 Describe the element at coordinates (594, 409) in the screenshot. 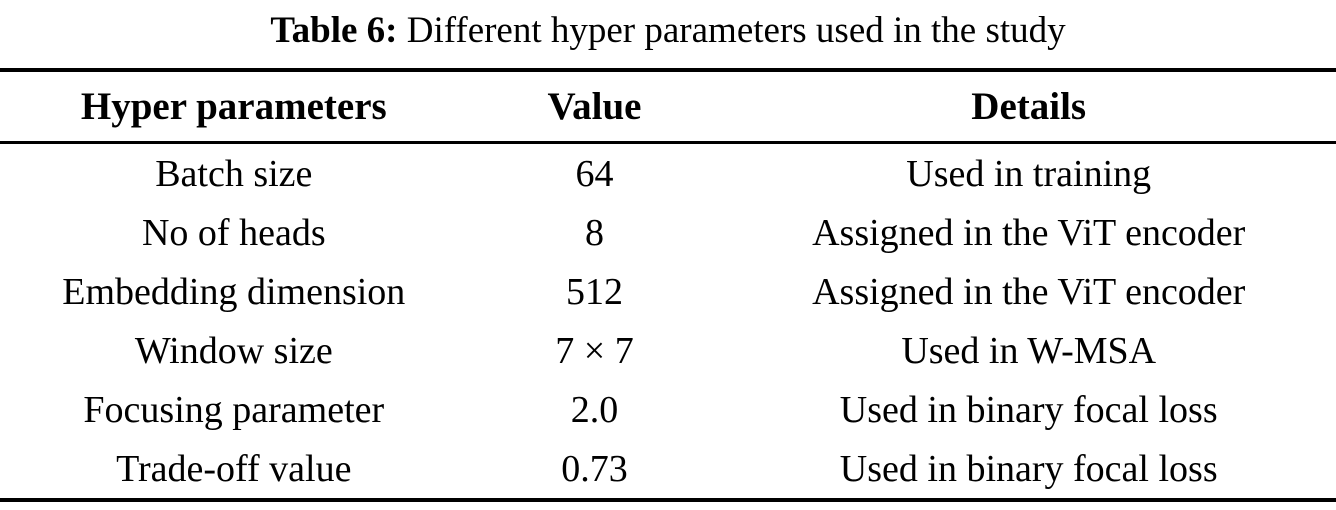

I see `value-cell: 2.0` at that location.